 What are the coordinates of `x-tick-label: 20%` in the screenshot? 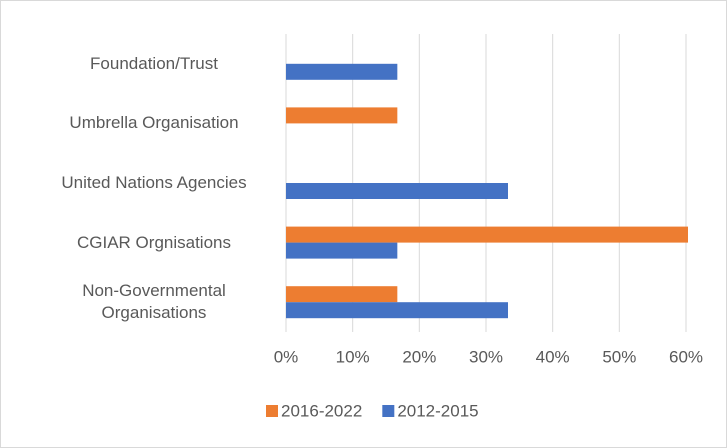 It's located at (419, 356).